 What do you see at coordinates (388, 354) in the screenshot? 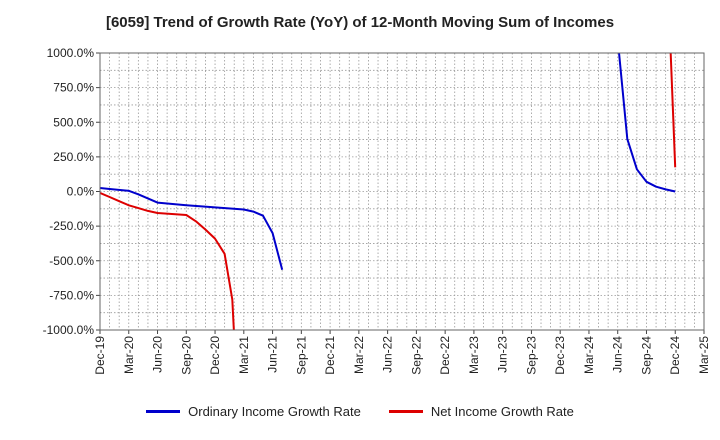
I see `x-tick-label: Jun-22` at bounding box center [388, 354].